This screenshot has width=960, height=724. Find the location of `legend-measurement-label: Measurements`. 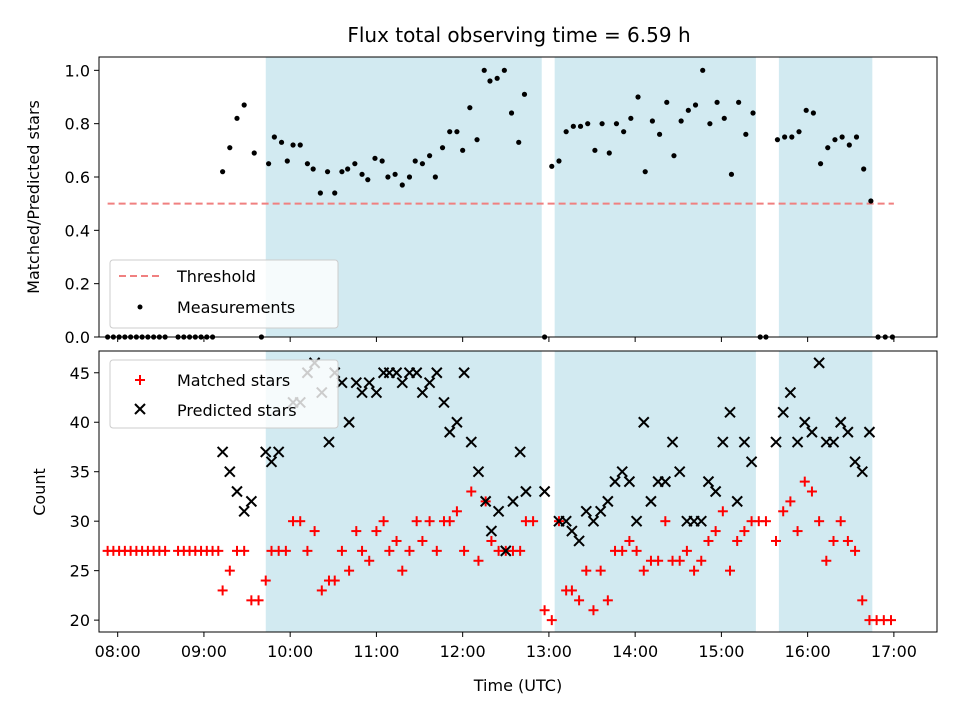

legend-measurement-label: Measurements is located at coordinates (236, 307).